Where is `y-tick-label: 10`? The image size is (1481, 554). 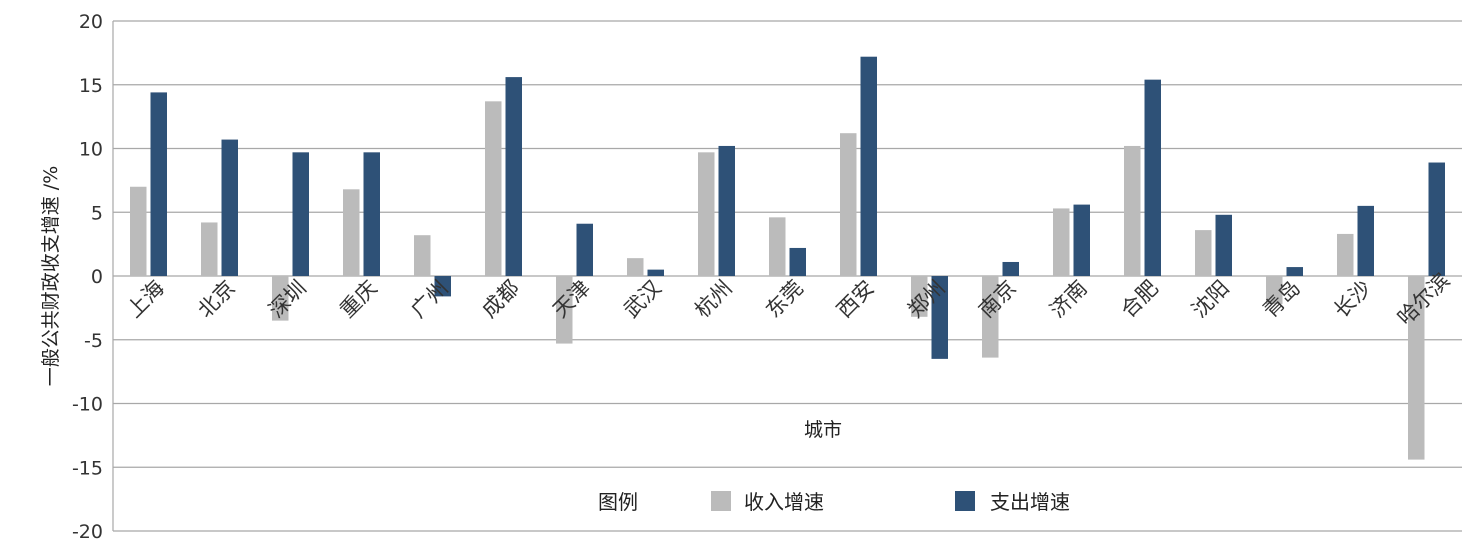 y-tick-label: 10 is located at coordinates (91, 150).